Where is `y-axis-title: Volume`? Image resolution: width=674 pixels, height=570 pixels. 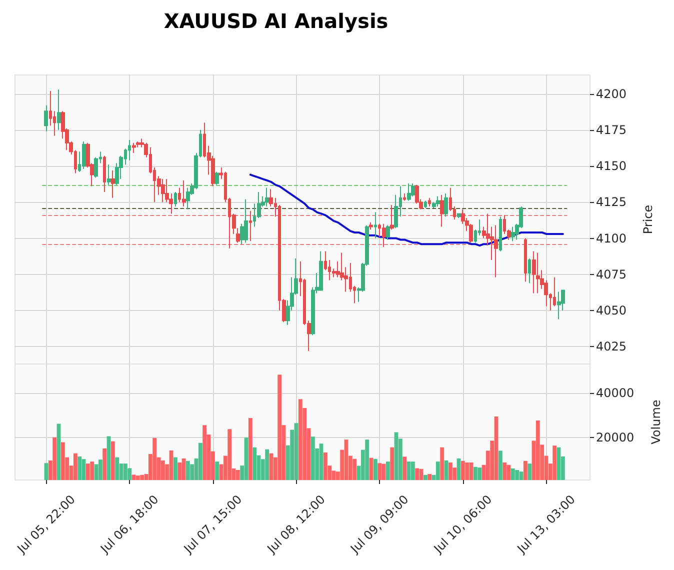
y-axis-title: Volume is located at coordinates (656, 422).